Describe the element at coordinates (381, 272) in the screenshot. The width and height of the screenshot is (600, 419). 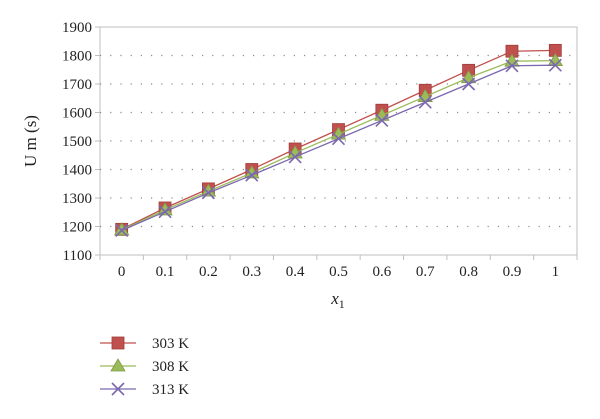
I see `x-tick-label: 0.6` at that location.